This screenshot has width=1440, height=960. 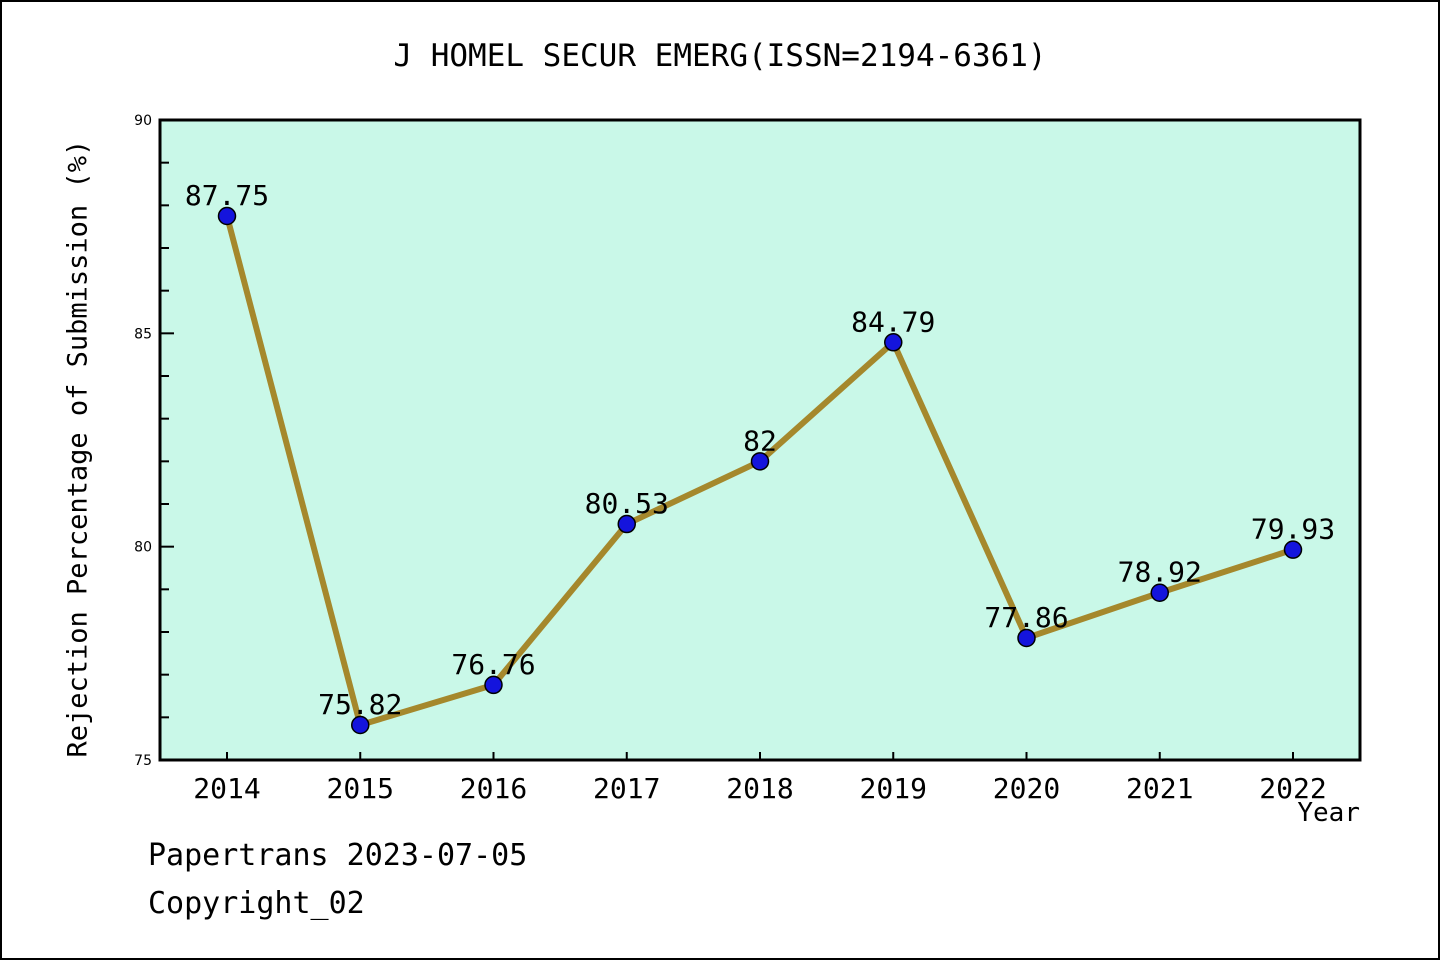 What do you see at coordinates (256, 903) in the screenshot?
I see `footer-copyright: Copyright_02` at bounding box center [256, 903].